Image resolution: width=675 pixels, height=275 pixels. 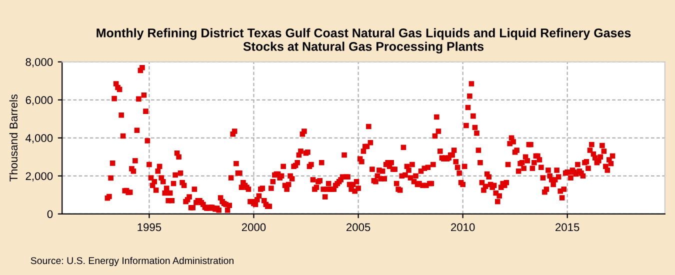 What do you see at coordinates (50, 214) in the screenshot?
I see `y-tick-label: 0` at bounding box center [50, 214].